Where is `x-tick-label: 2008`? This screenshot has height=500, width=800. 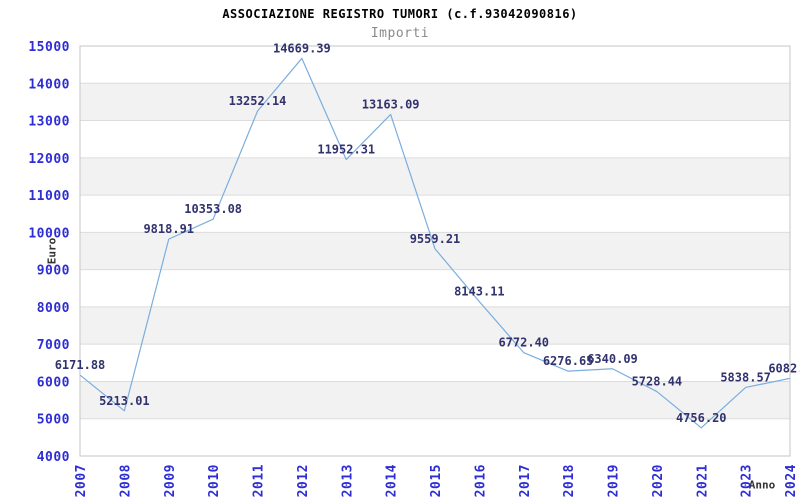
x-tick-label: 2008 is located at coordinates (125, 480).